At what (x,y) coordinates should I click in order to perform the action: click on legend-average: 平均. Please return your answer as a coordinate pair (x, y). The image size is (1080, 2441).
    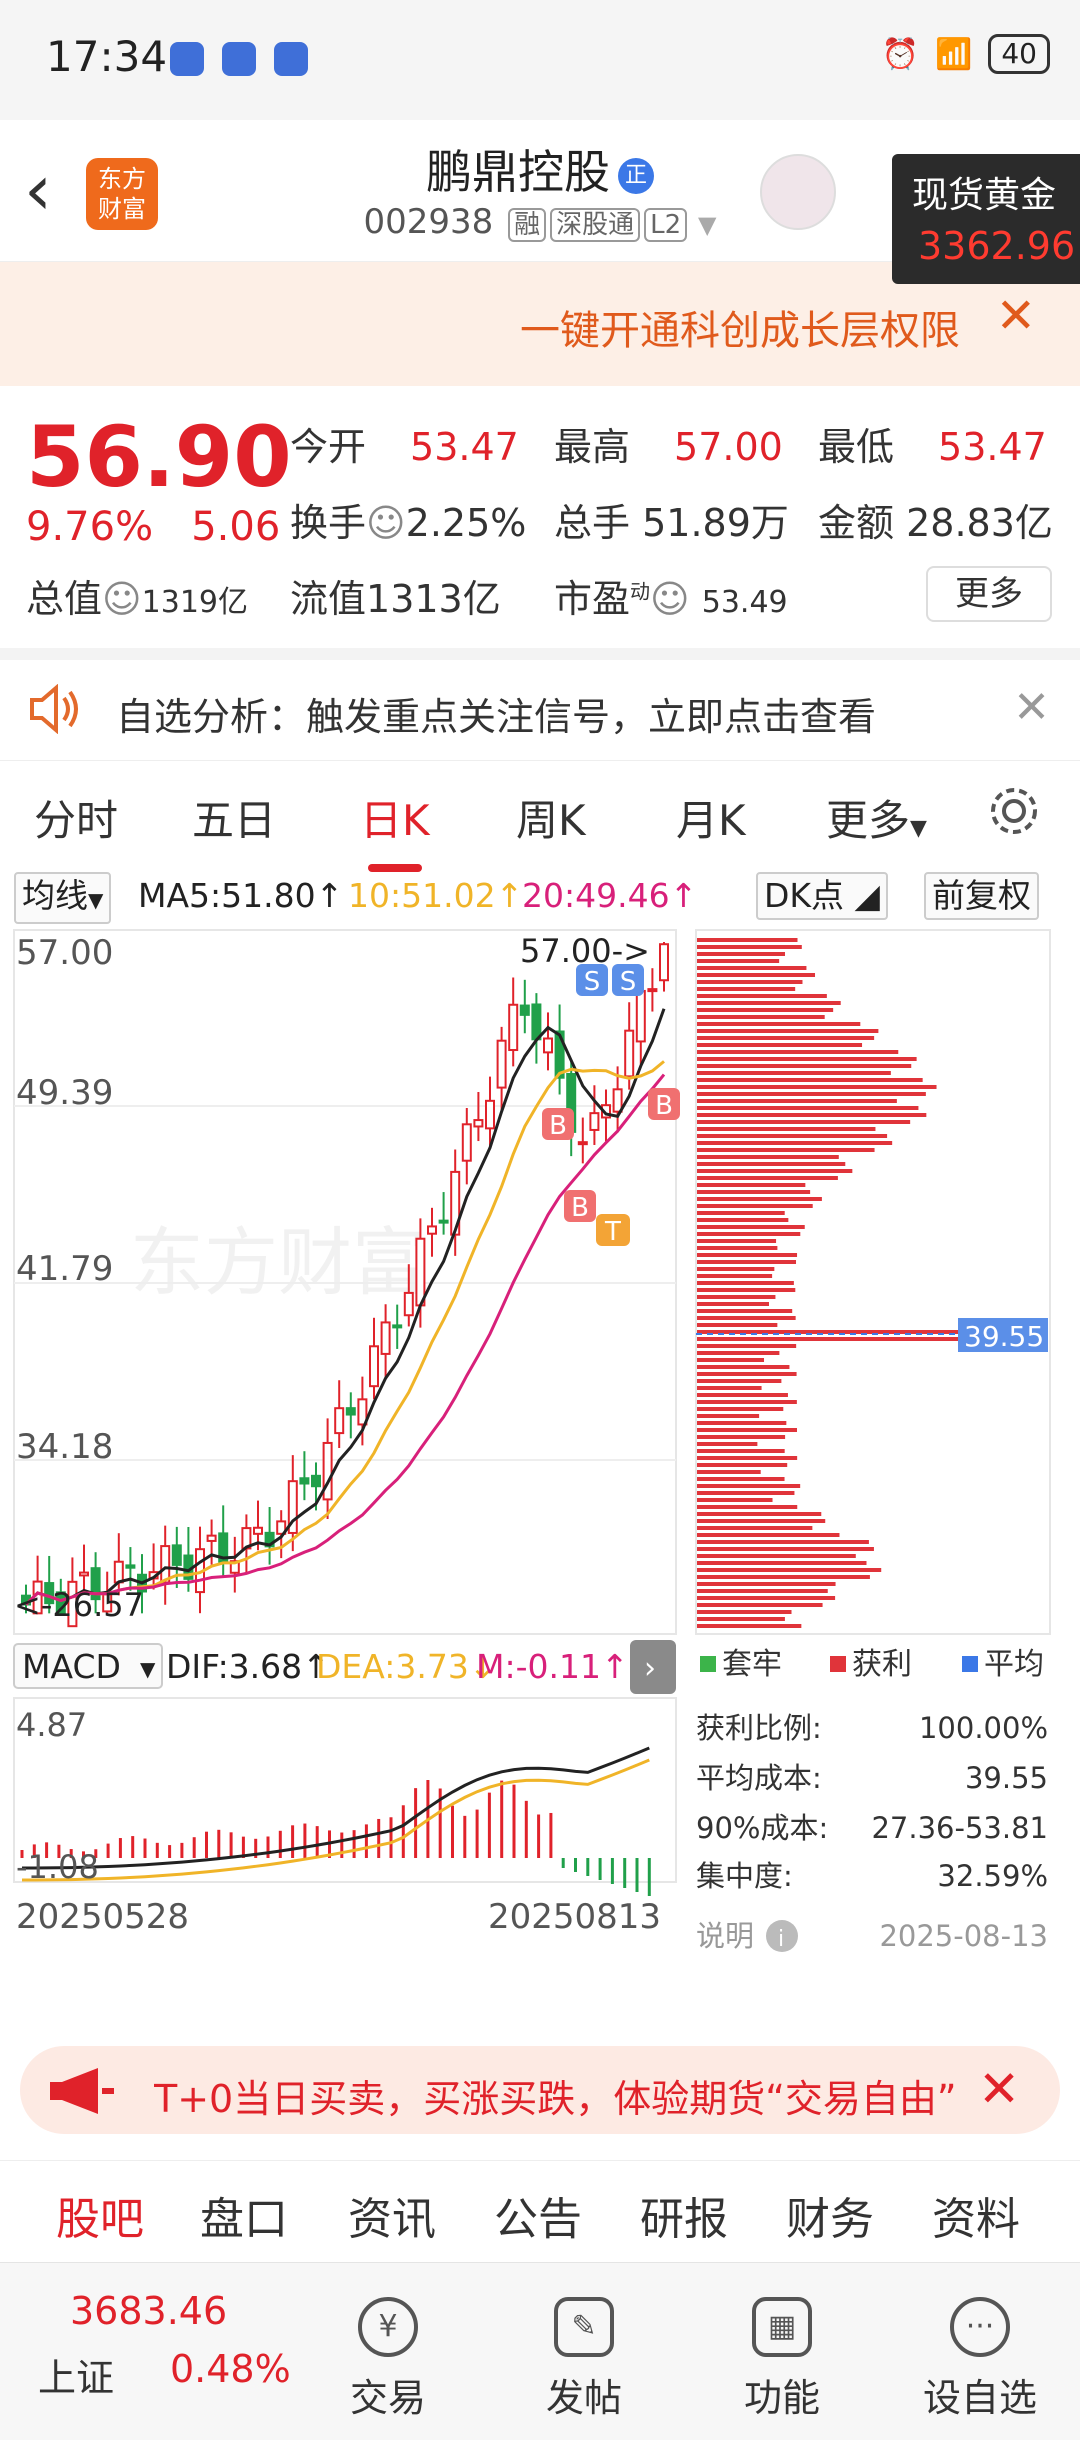
    Looking at the image, I should click on (1014, 1664).